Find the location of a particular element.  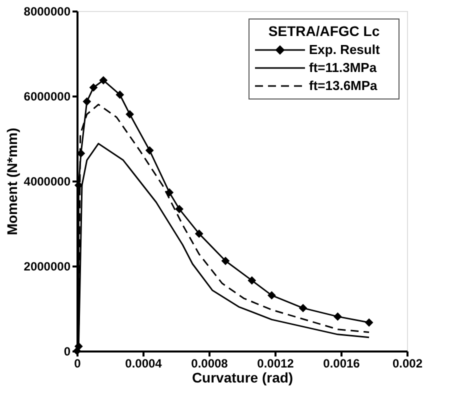

legend-label: Exp. Result is located at coordinates (344, 49).